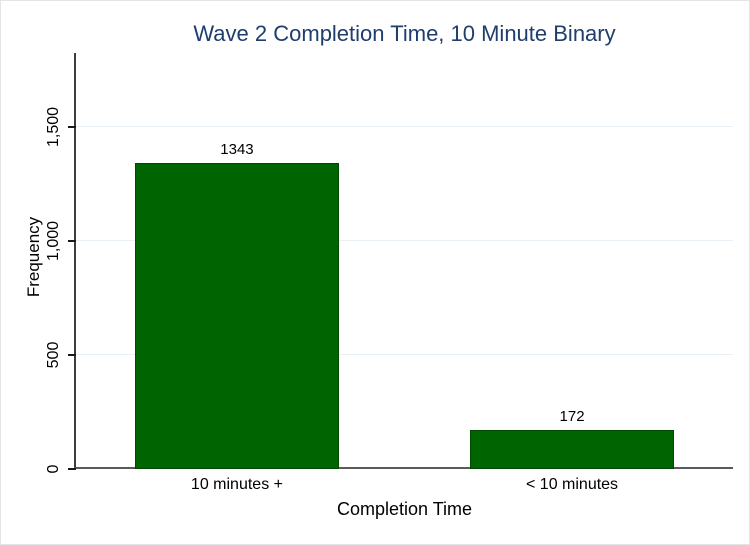 Image resolution: width=750 pixels, height=545 pixels. What do you see at coordinates (53, 355) in the screenshot?
I see `y-tick-label-500: 500` at bounding box center [53, 355].